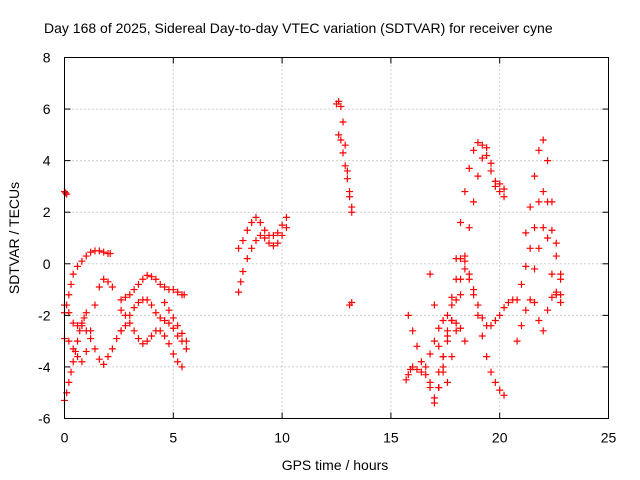  I want to click on y-axis-label: SDTVAR / TECUs, so click(14, 238).